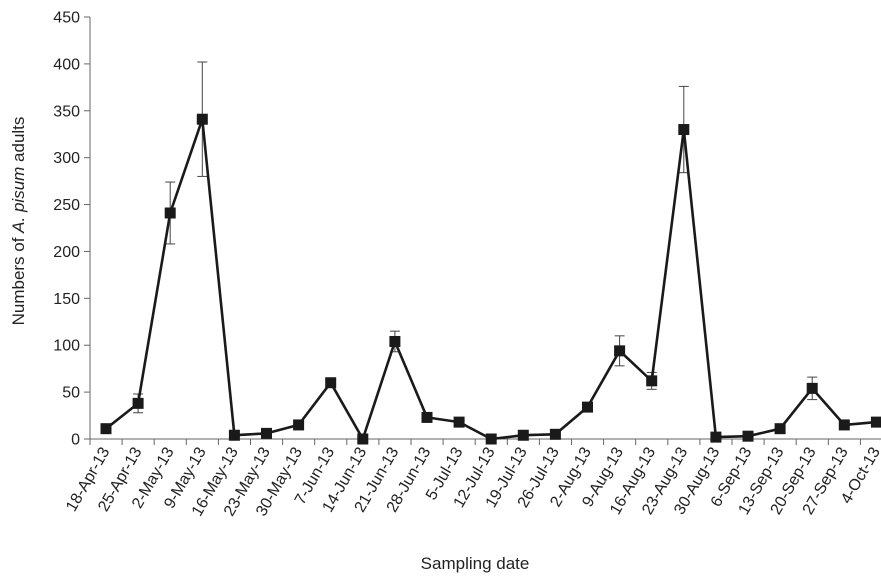 The image size is (881, 577). I want to click on y-tick-label: 150, so click(66, 299).